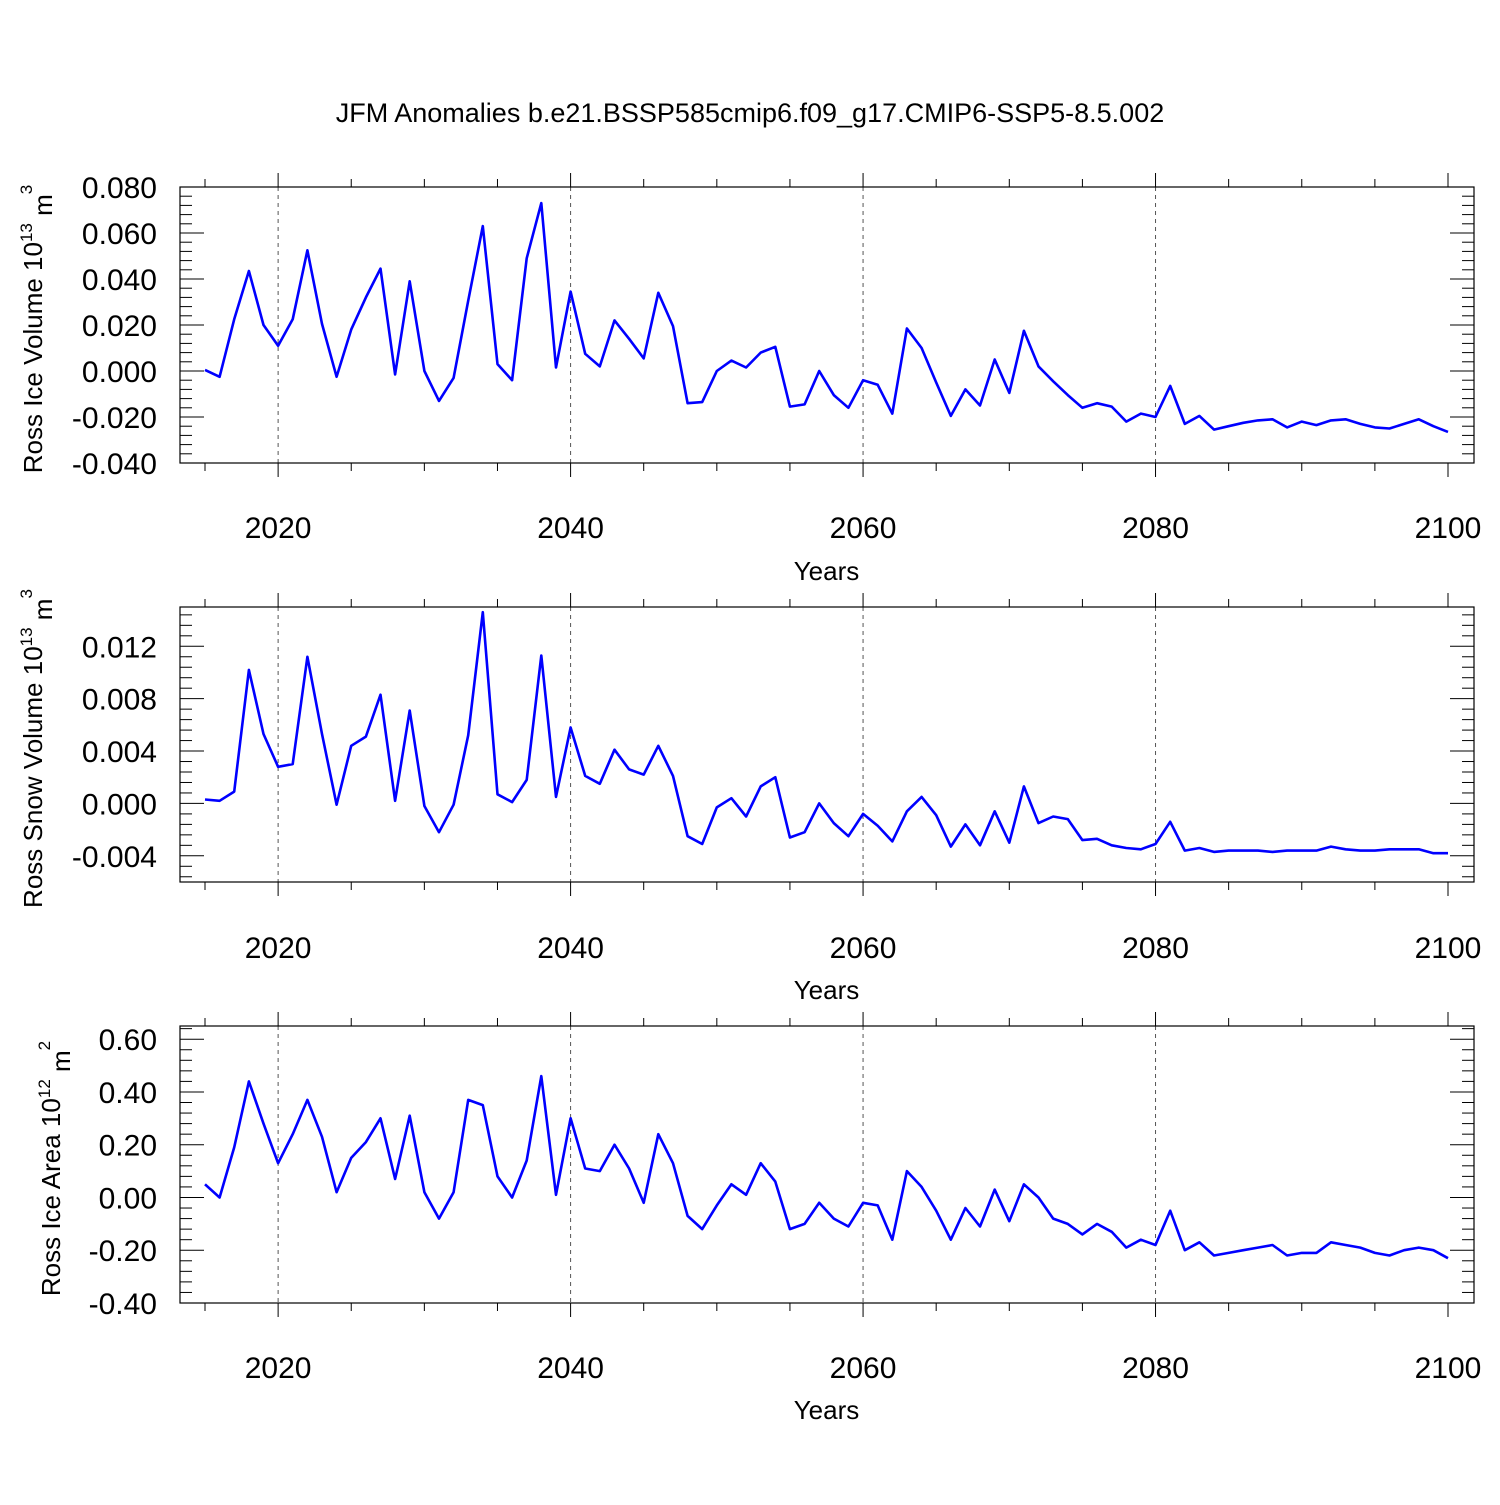 This screenshot has height=1505, width=1500. I want to click on y-tick-label: -0.040, so click(114, 464).